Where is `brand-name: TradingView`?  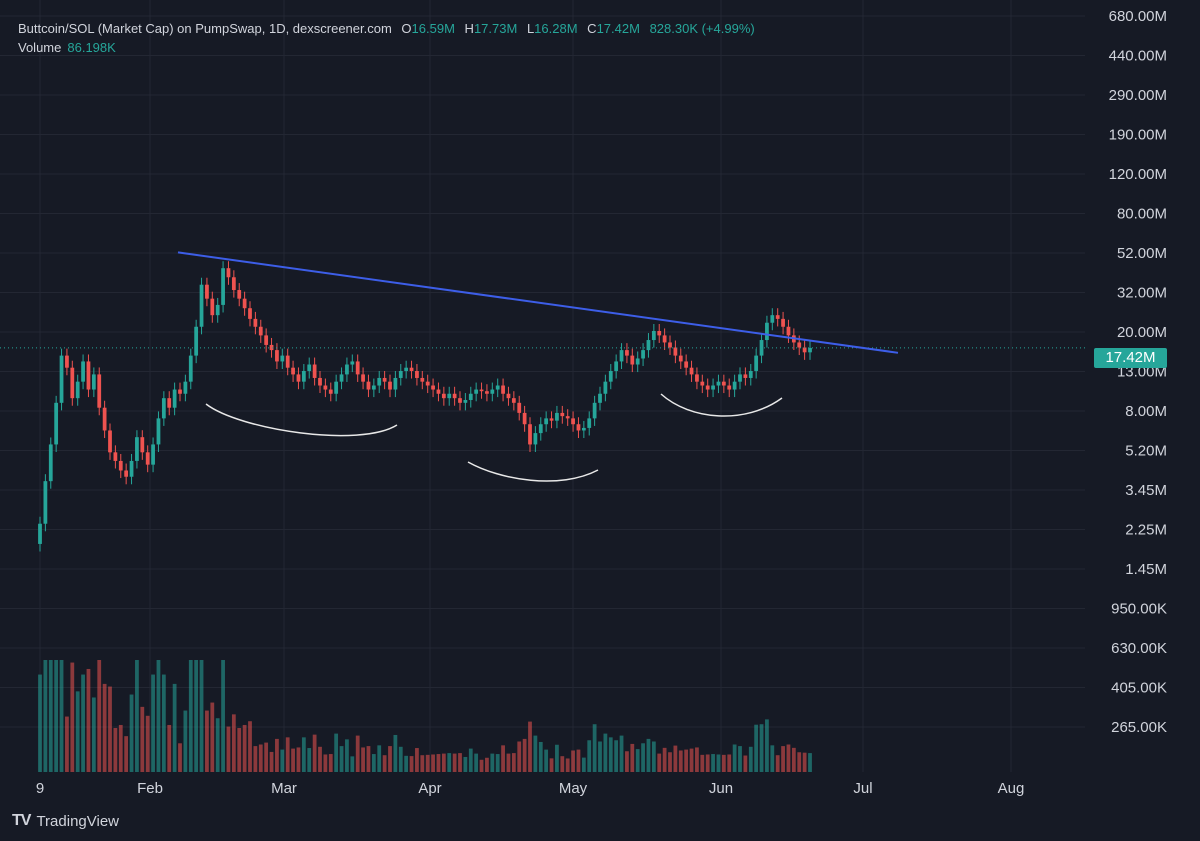
brand-name: TradingView is located at coordinates (77, 821).